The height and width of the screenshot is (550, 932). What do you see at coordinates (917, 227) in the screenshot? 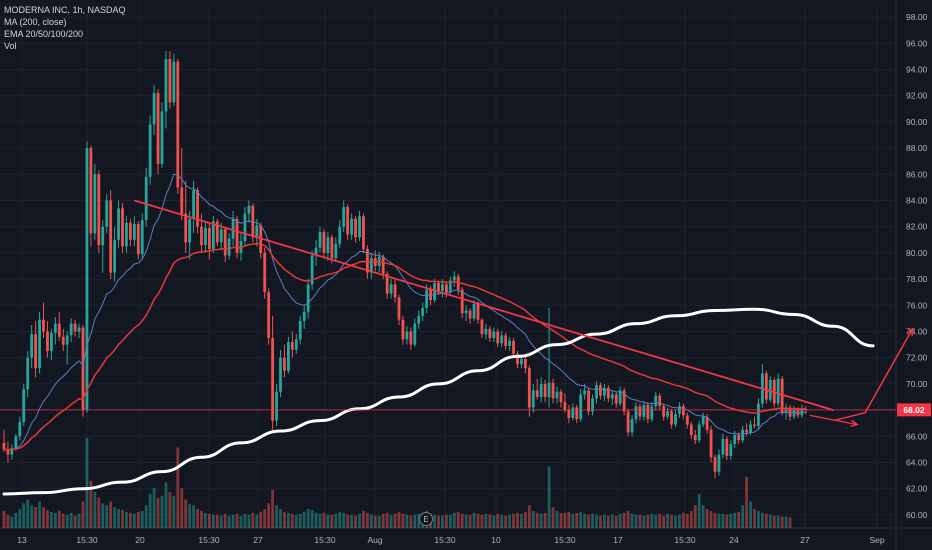
I see `y-tick-label: 82.00` at bounding box center [917, 227].